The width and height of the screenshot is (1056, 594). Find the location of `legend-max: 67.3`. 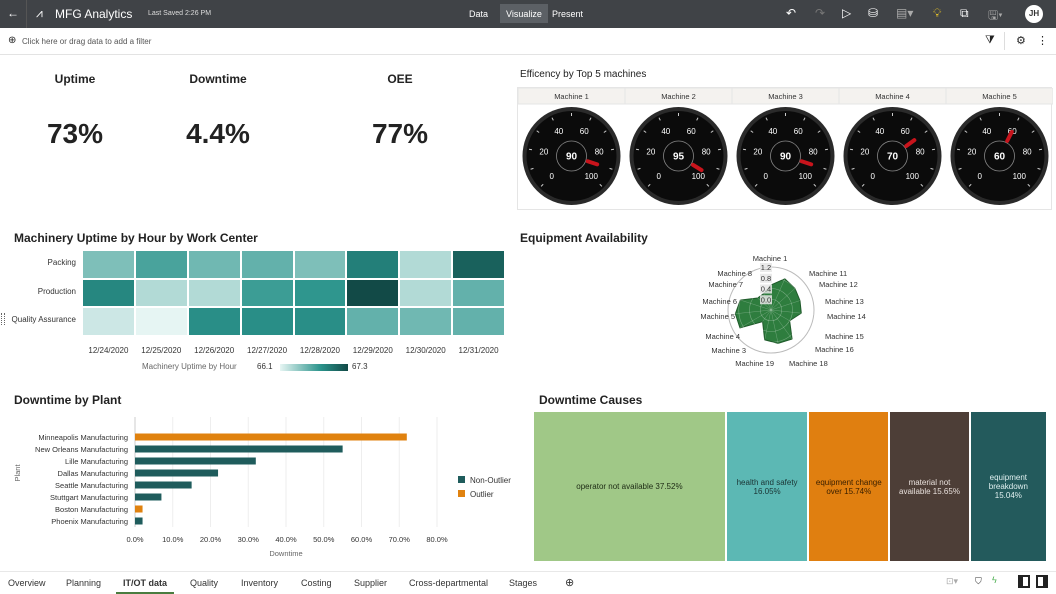

legend-max: 67.3 is located at coordinates (360, 366).